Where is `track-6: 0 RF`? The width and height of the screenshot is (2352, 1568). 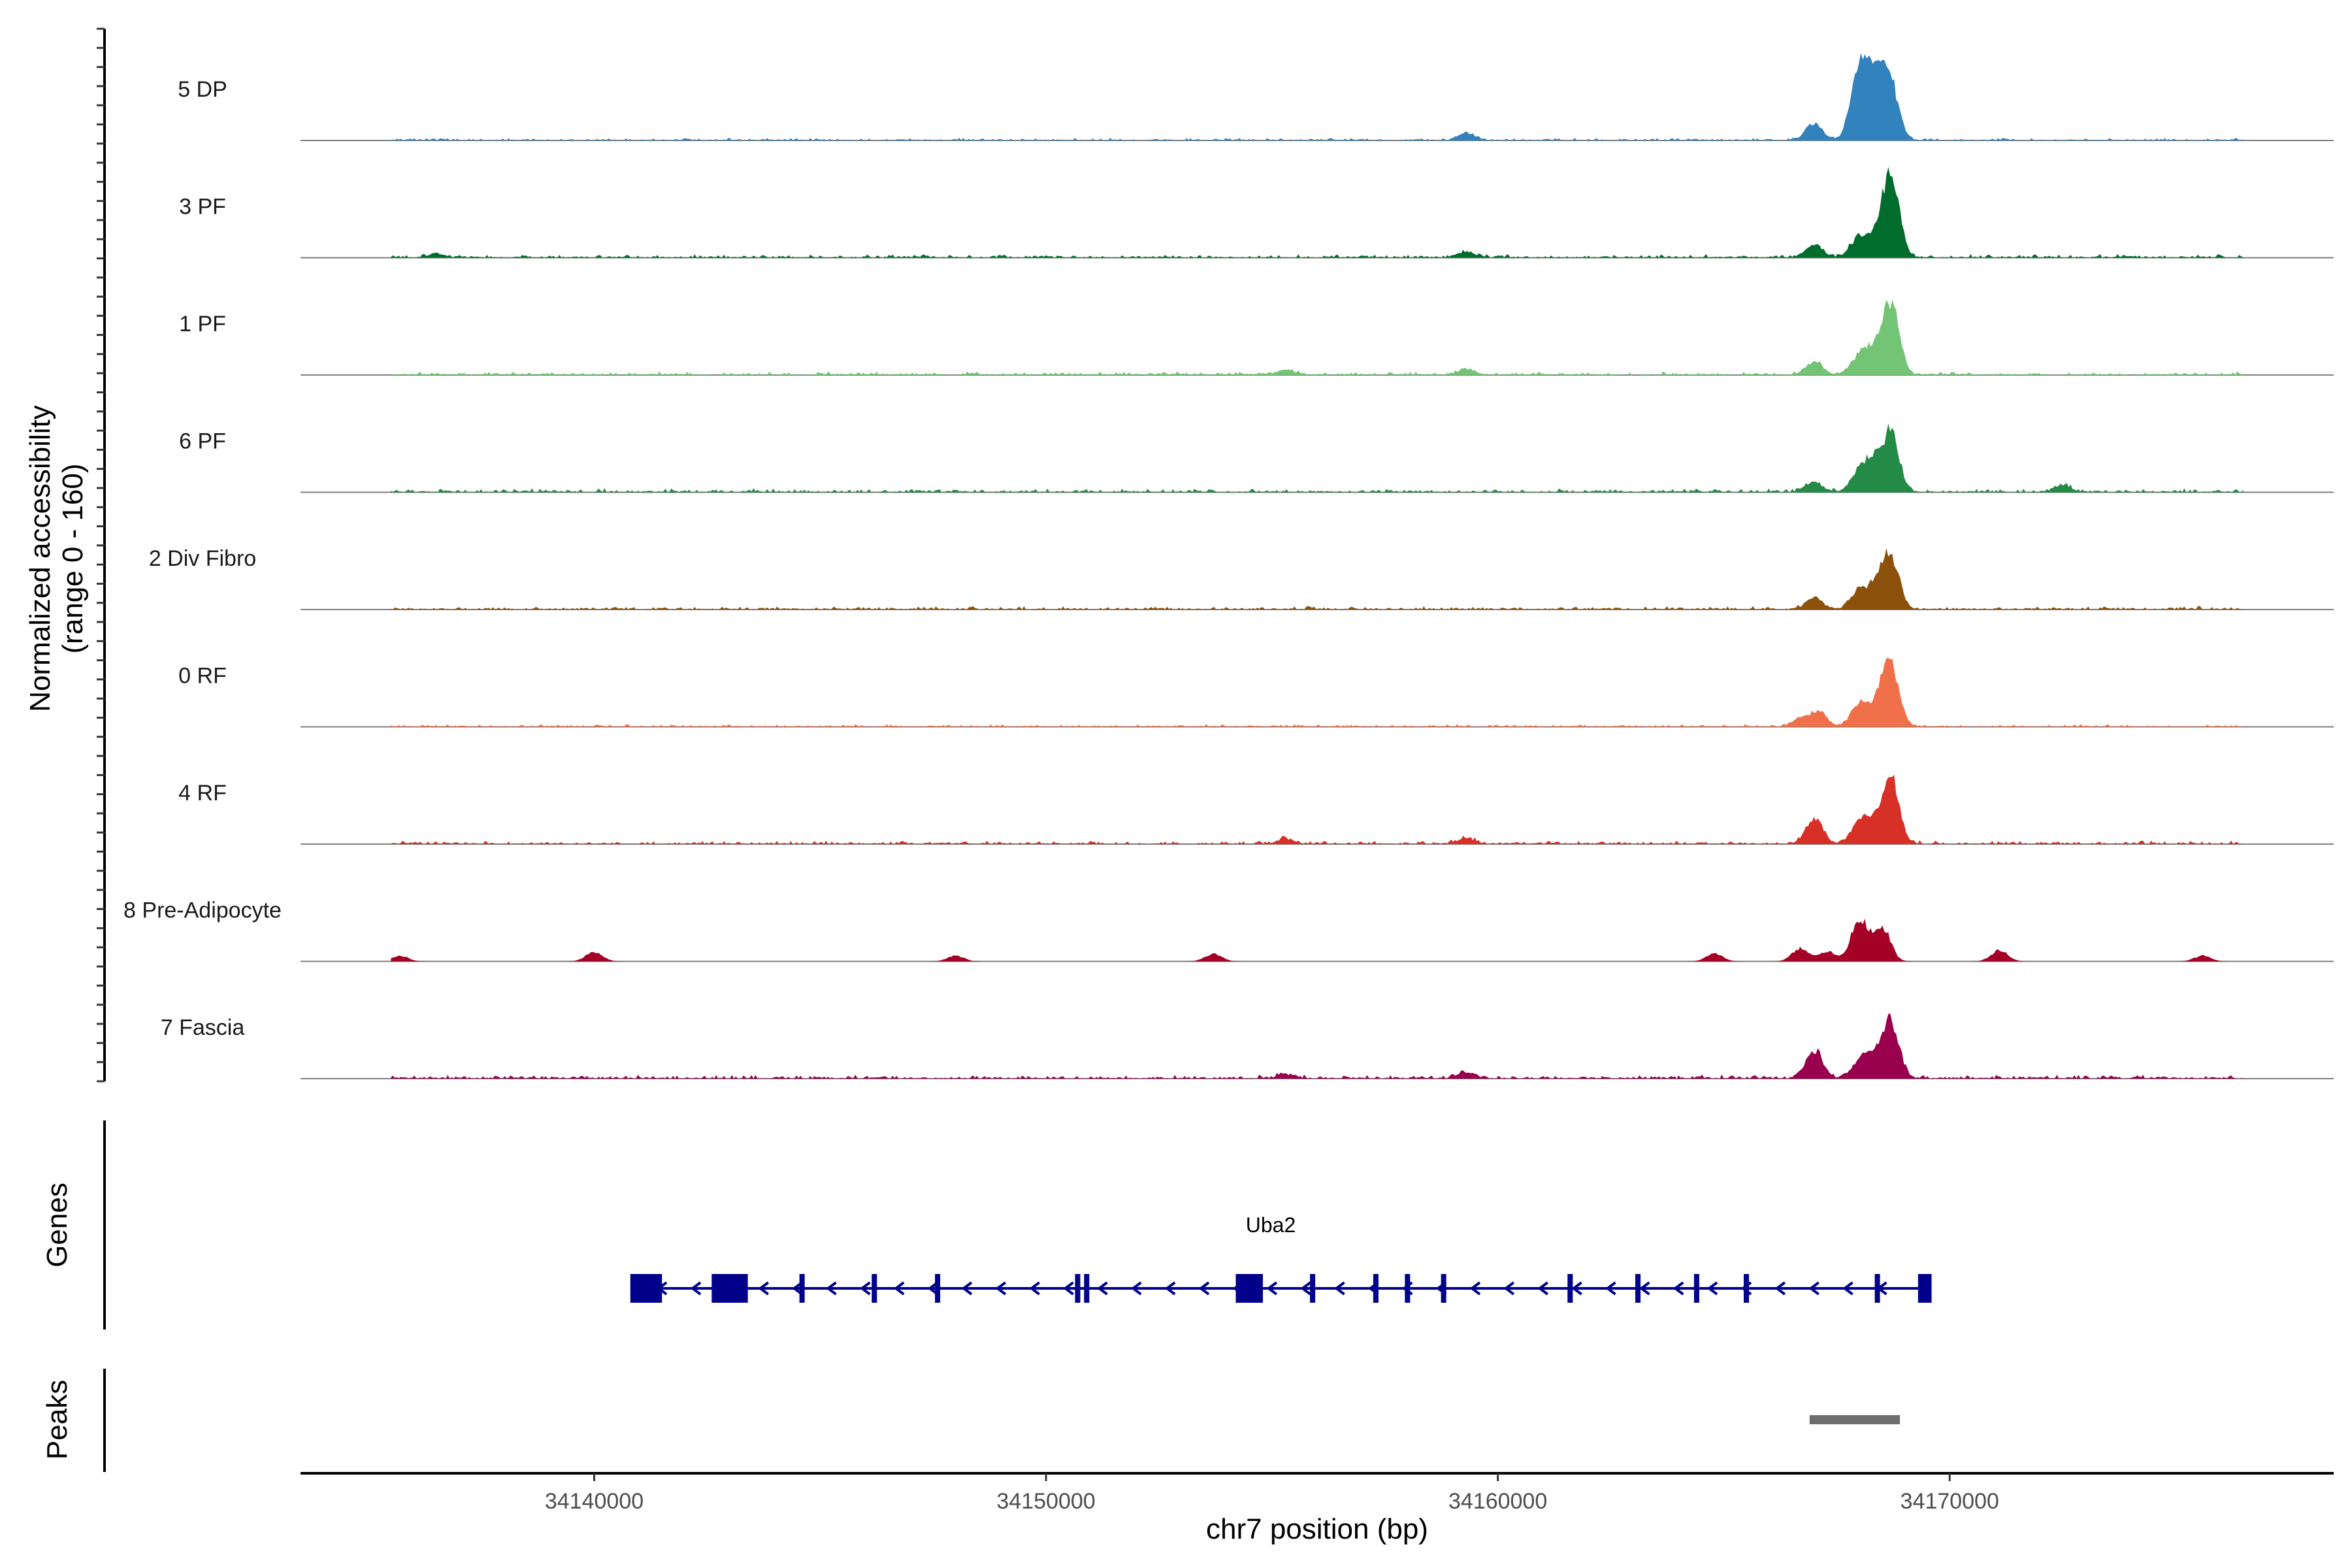
track-6: 0 RF is located at coordinates (1256, 693).